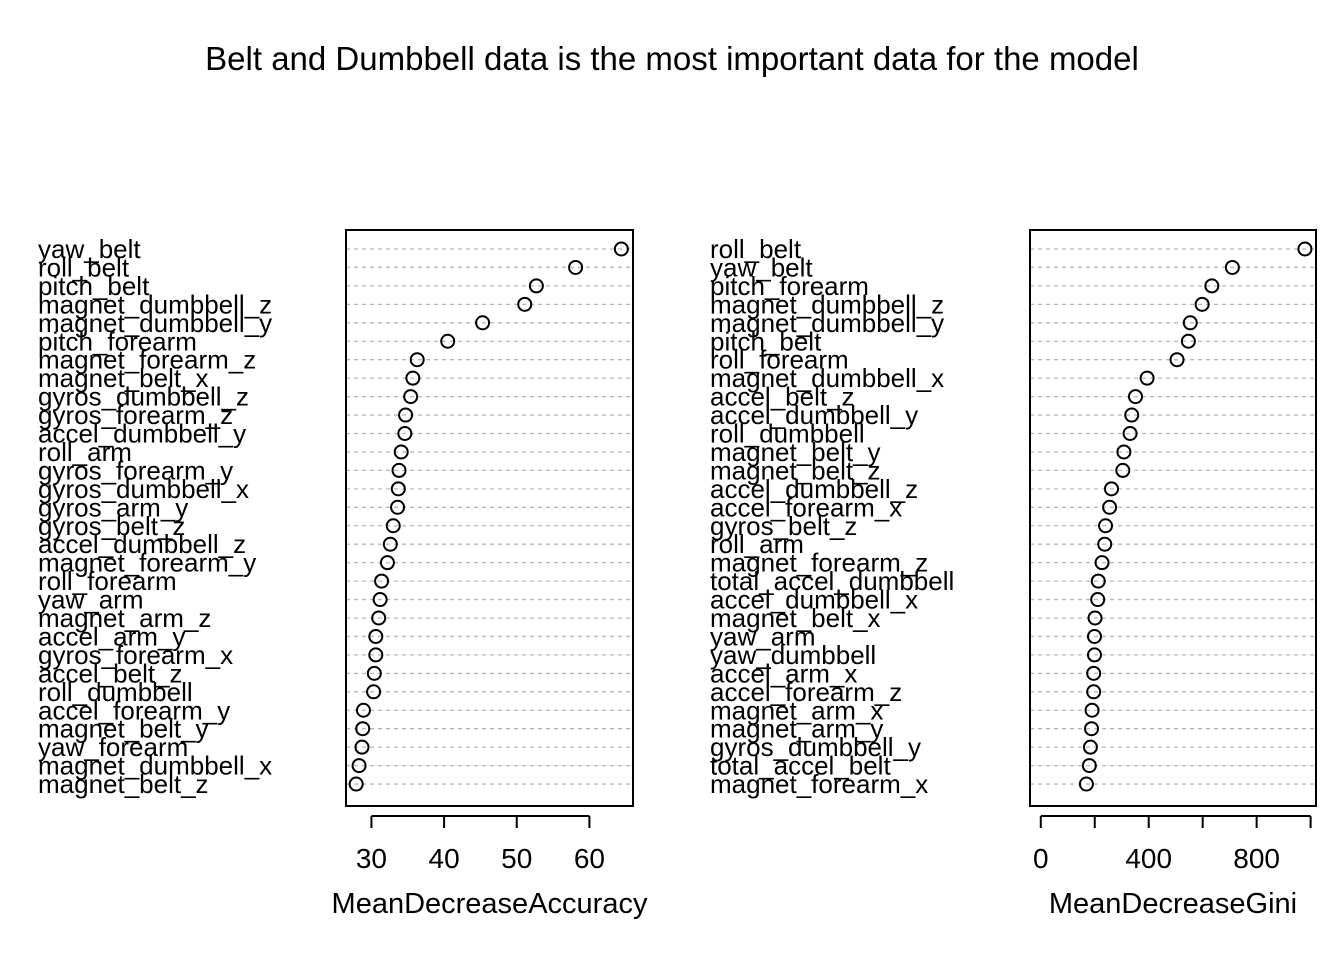 The height and width of the screenshot is (960, 1344). What do you see at coordinates (371, 858) in the screenshot?
I see `x-tick-label: 30` at bounding box center [371, 858].